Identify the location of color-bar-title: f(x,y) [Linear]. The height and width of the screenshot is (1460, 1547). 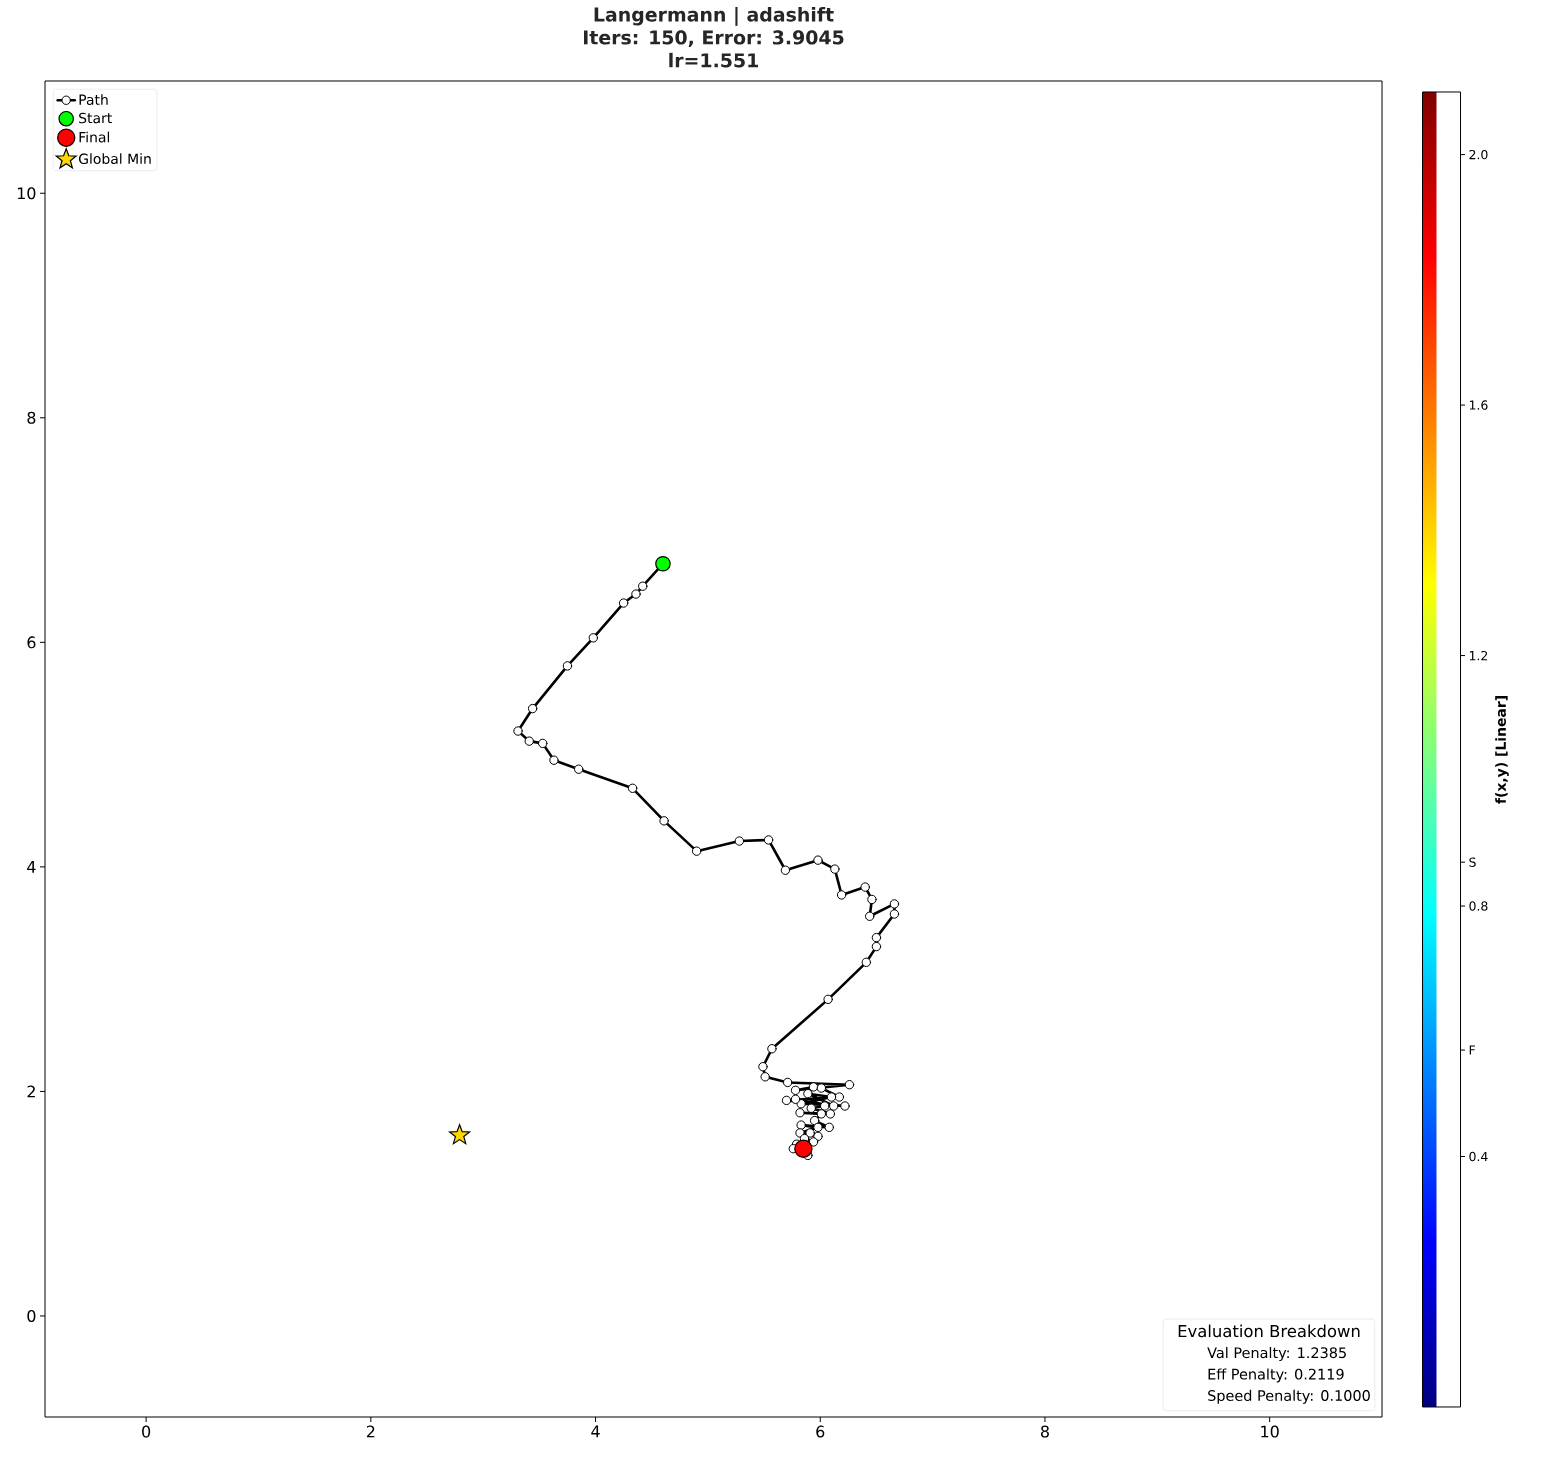
(1502, 750).